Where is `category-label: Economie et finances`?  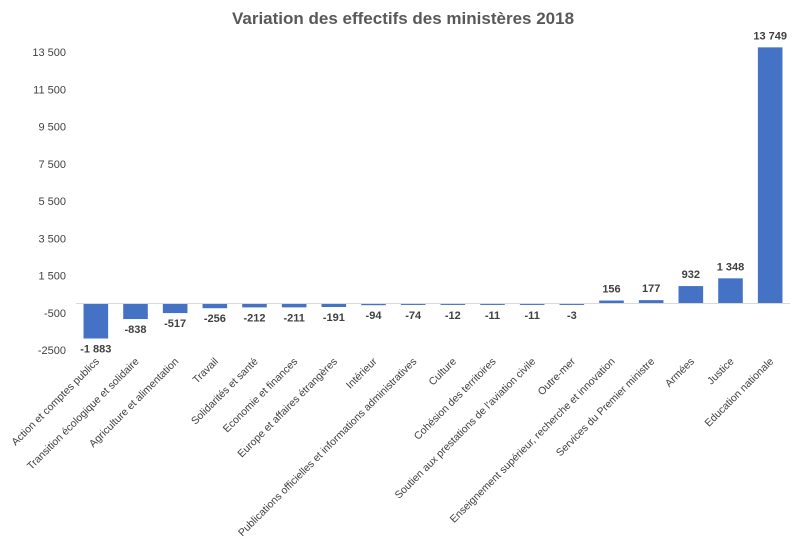 category-label: Economie et finances is located at coordinates (260, 395).